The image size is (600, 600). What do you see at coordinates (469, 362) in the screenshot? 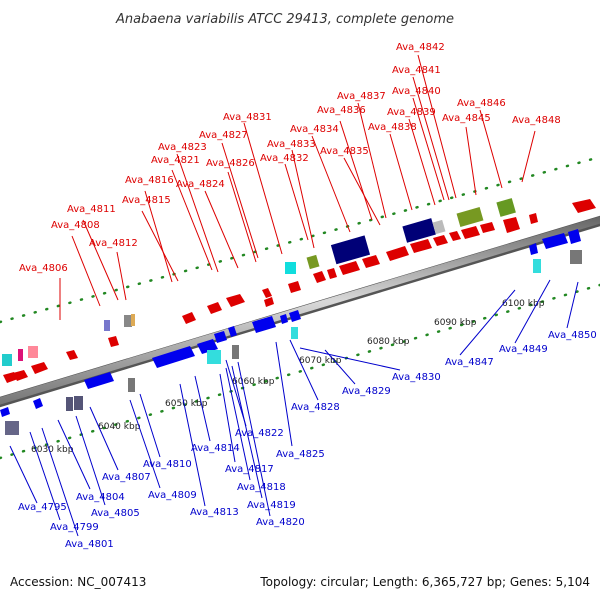
I see `gene-label: Ava_4847` at bounding box center [469, 362].